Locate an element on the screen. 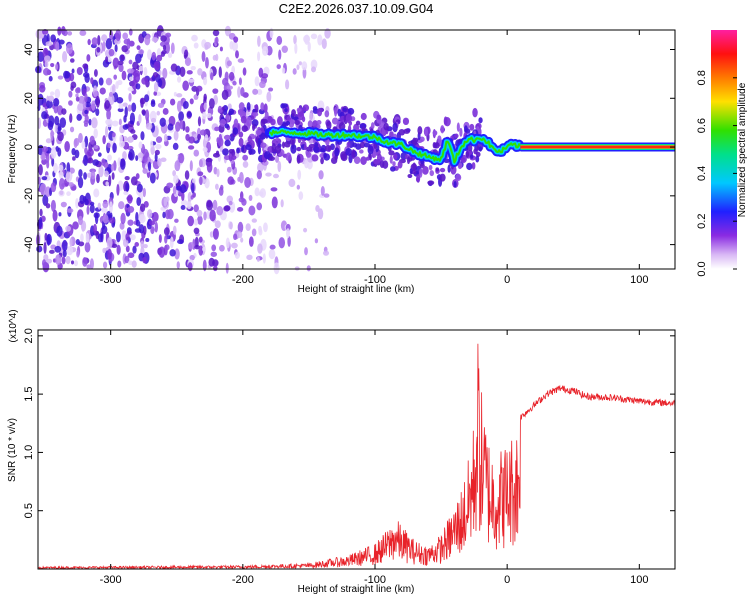  snr-multiplier: (x10^4) is located at coordinates (13, 325).